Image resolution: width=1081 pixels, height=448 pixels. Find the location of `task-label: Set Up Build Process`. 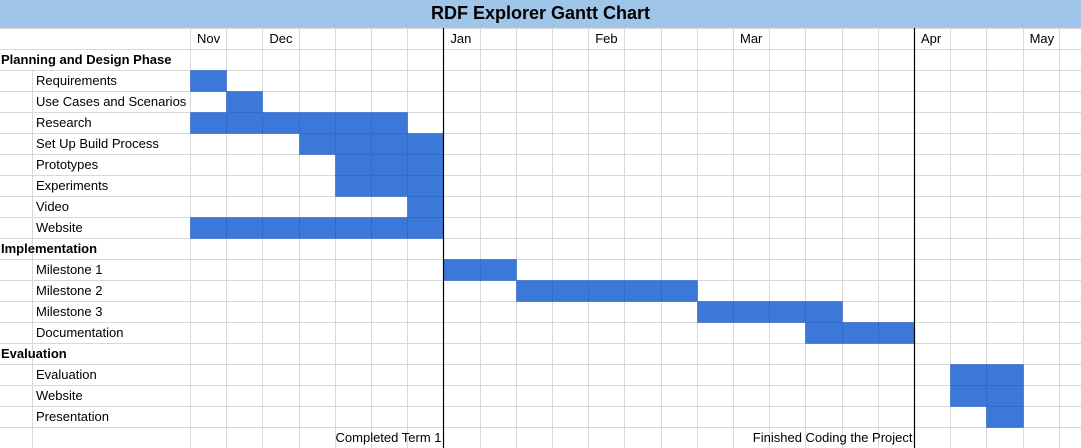

task-label: Set Up Build Process is located at coordinates (97, 143).